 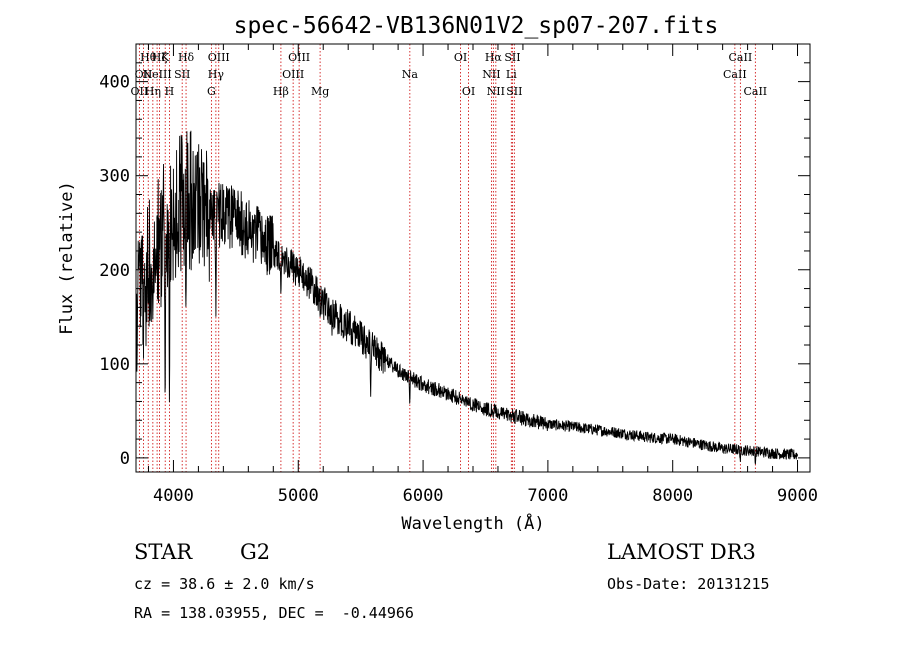 What do you see at coordinates (163, 552) in the screenshot?
I see `object-class: STAR` at bounding box center [163, 552].